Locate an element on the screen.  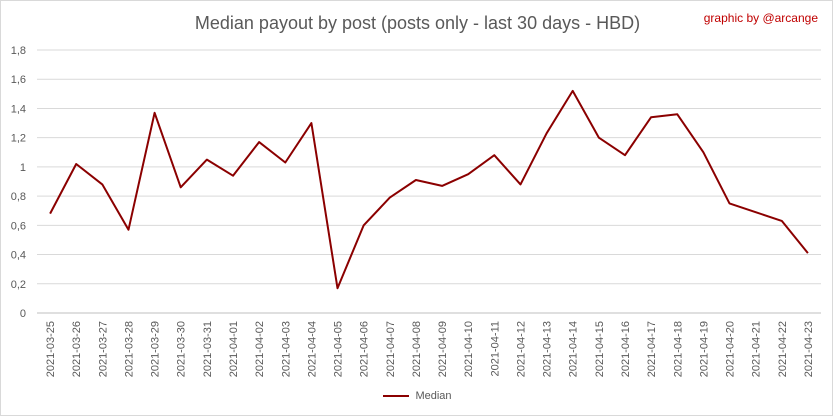
x-tick-label: 2021-04-01 is located at coordinates (234, 349).